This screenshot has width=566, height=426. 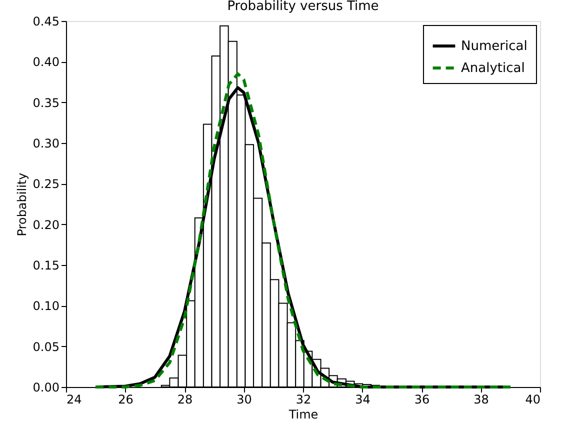 I want to click on y-tick-label: 0.00, so click(x=46, y=387).